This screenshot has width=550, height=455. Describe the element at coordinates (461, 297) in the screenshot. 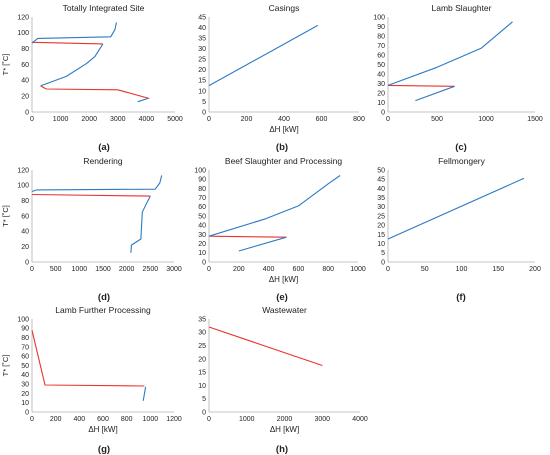

I see `panel-label: (f)` at that location.